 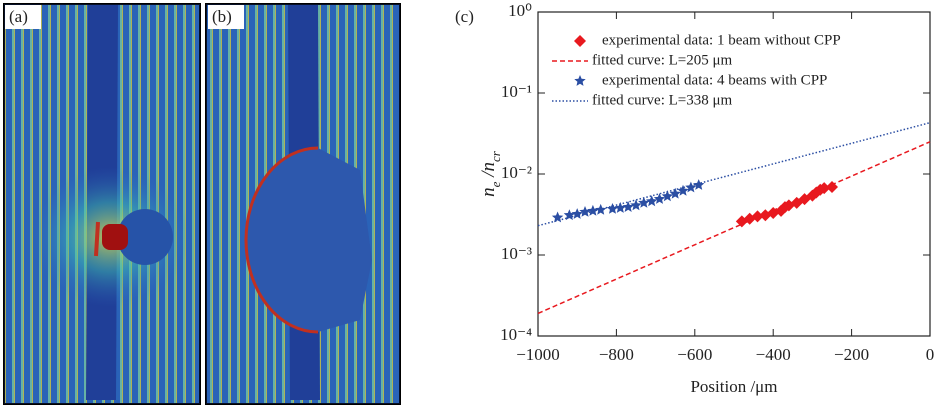 What do you see at coordinates (616, 354) in the screenshot?
I see `x-tick-label: −800` at bounding box center [616, 354].